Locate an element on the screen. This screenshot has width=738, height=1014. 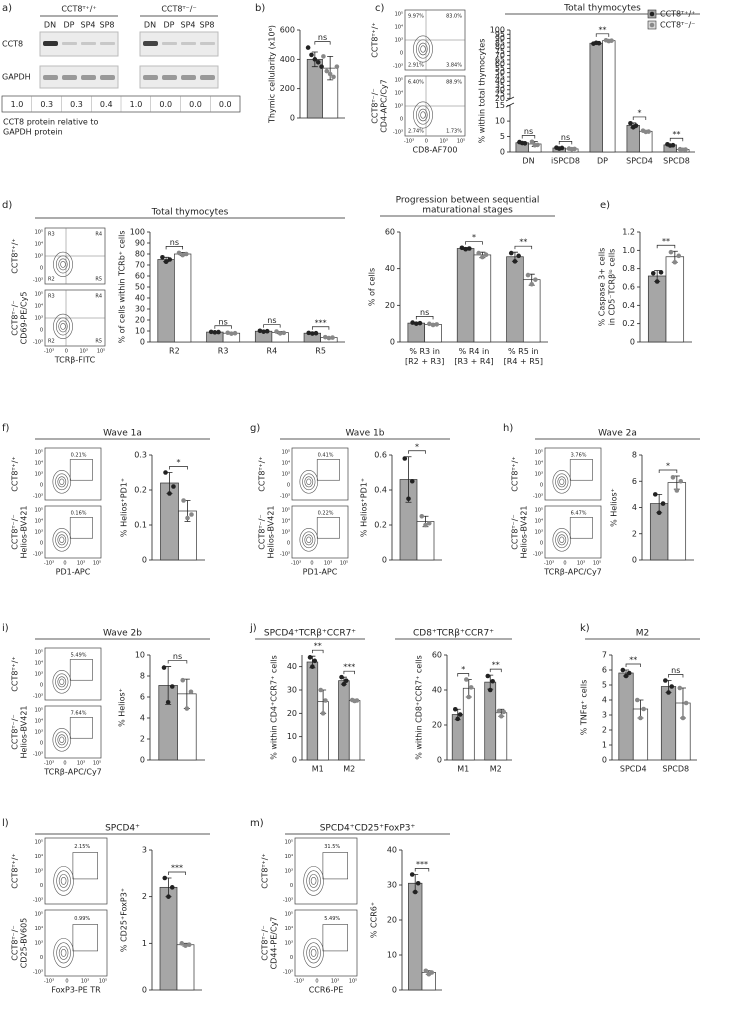
y-tick-label: 95 is located at coordinates (500, 34).